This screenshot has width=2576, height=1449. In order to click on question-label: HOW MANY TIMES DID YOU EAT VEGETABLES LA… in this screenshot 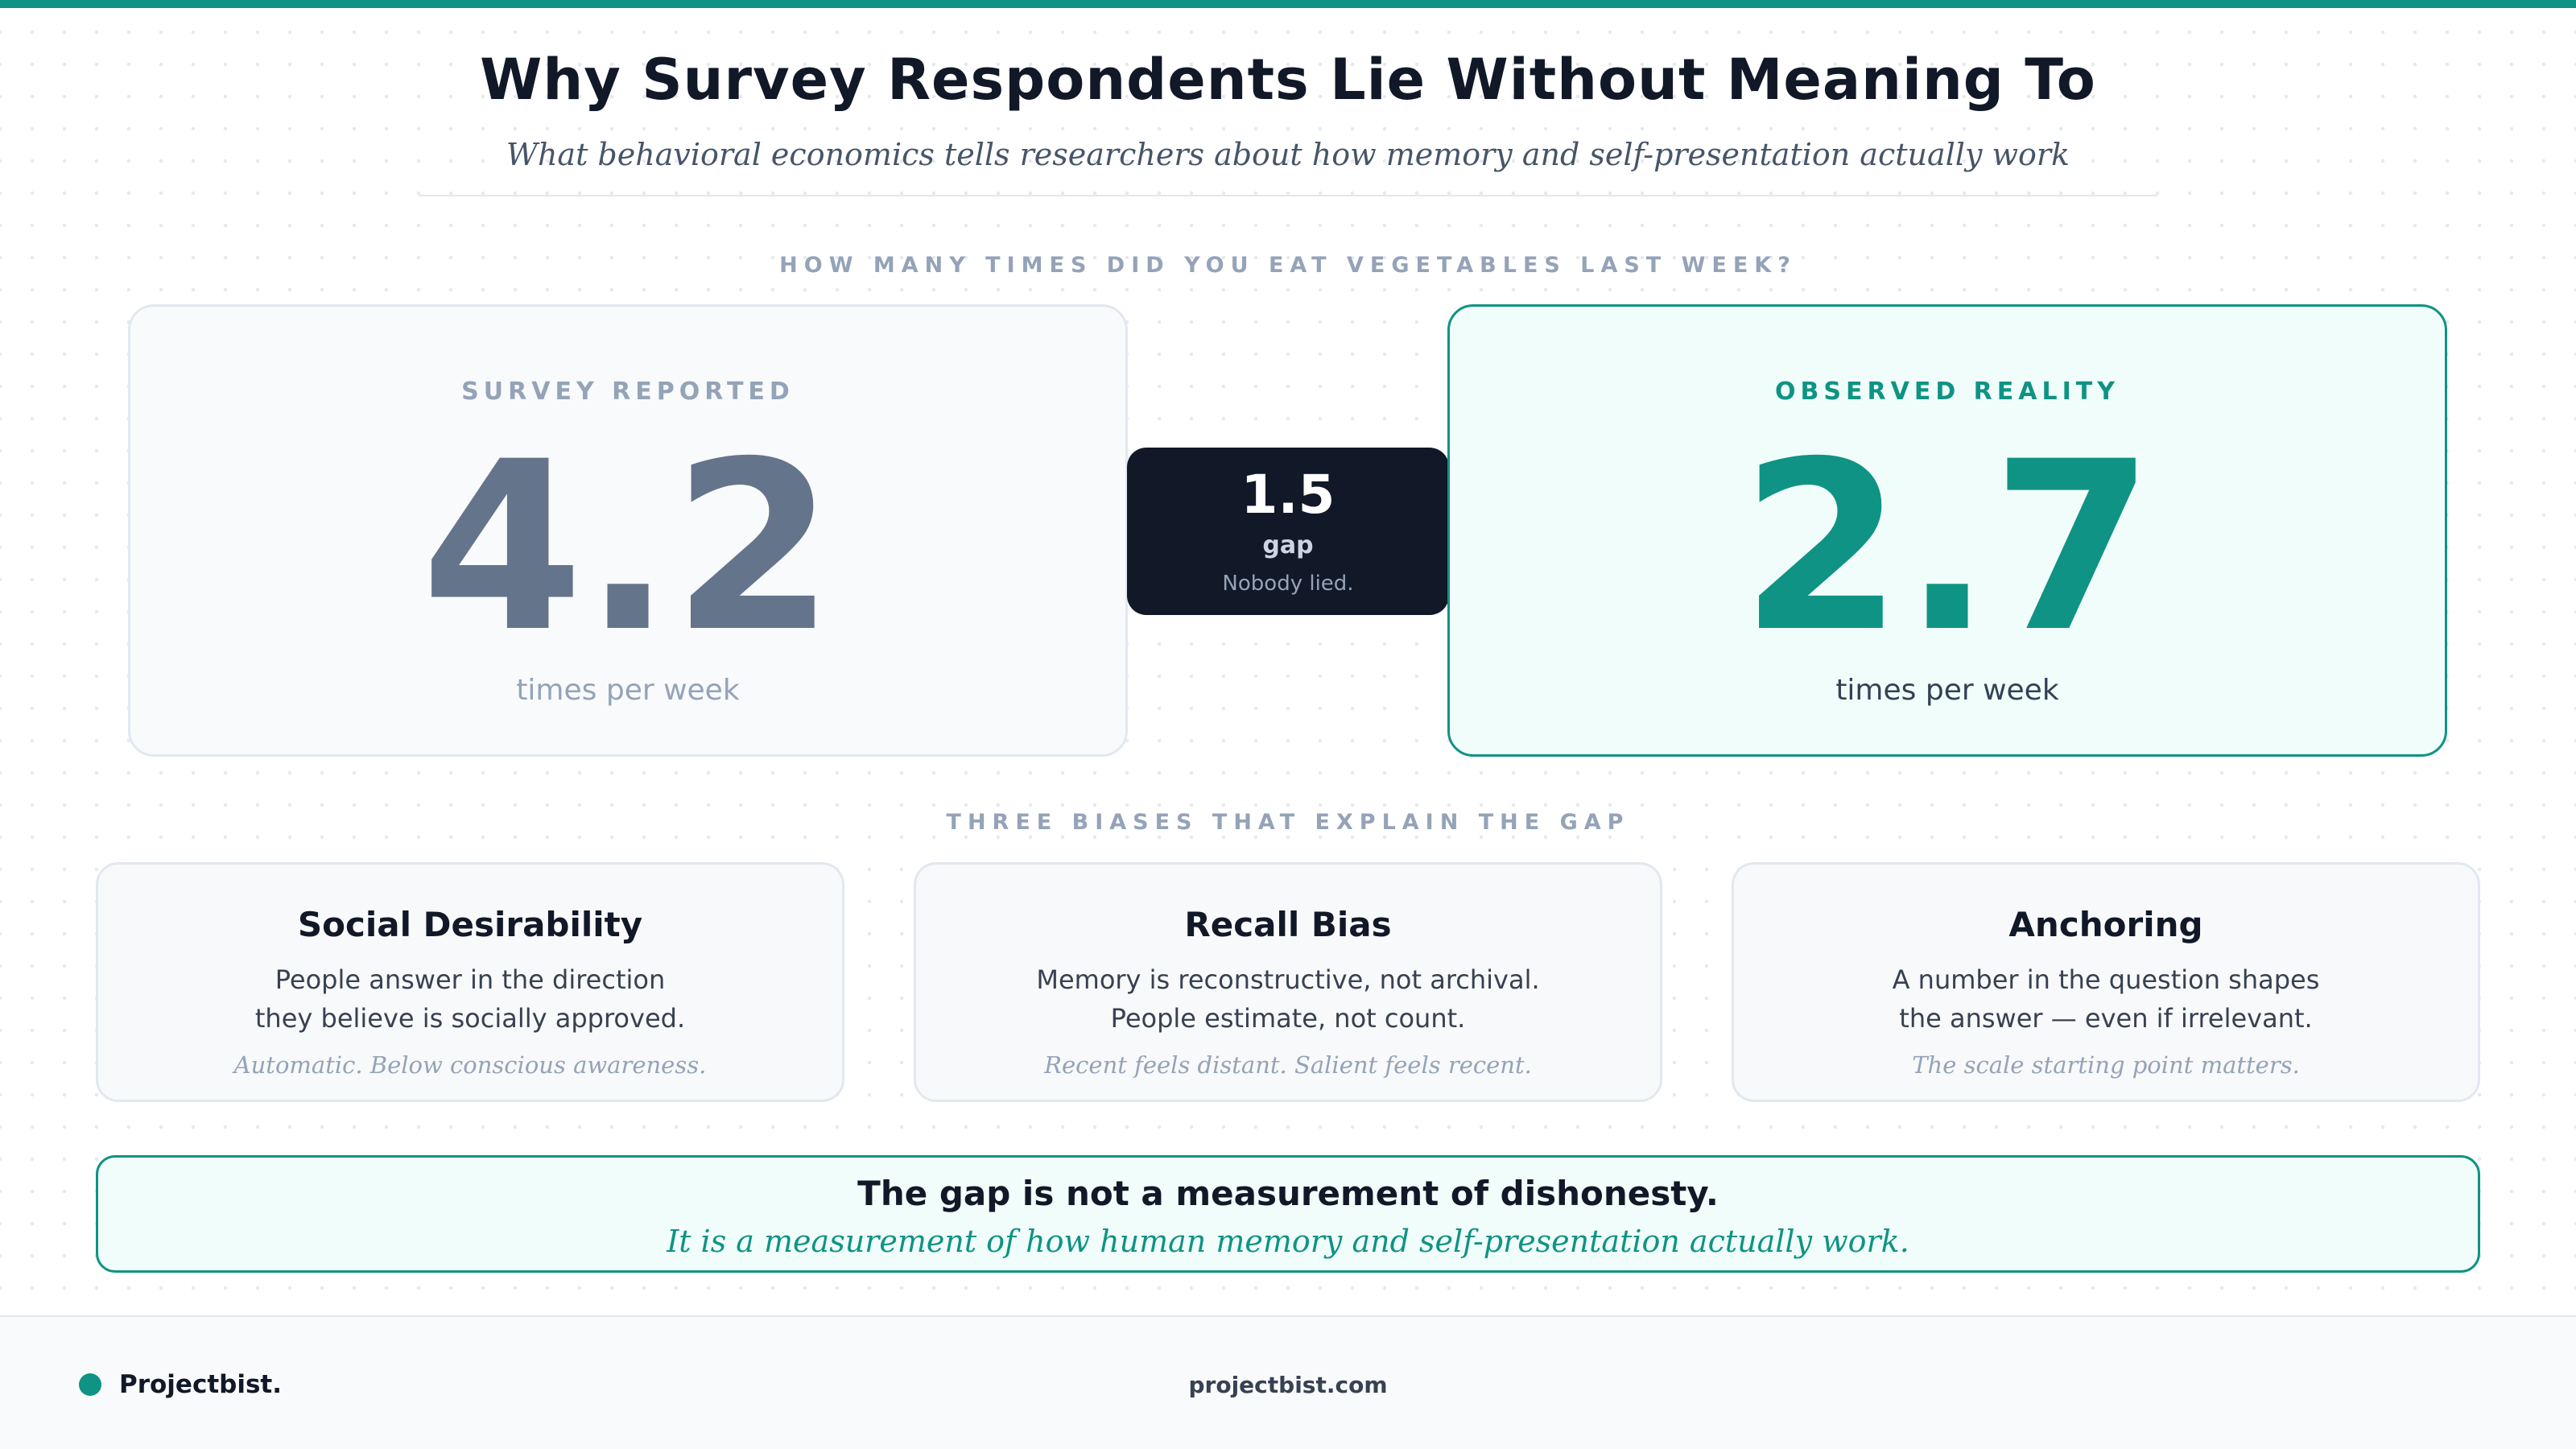, I will do `click(1288, 265)`.